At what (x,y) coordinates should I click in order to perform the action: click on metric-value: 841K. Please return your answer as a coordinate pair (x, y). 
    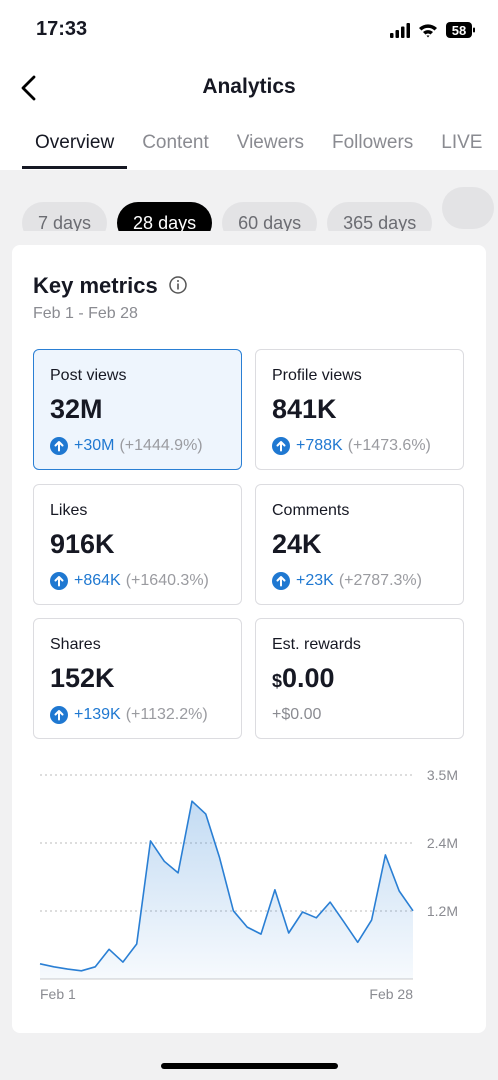
    Looking at the image, I should click on (304, 409).